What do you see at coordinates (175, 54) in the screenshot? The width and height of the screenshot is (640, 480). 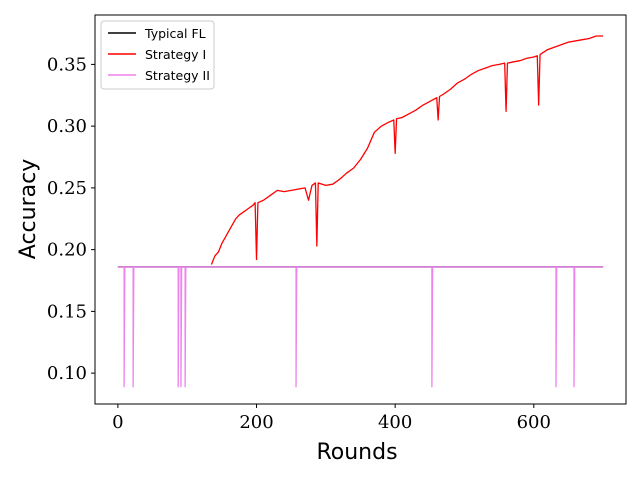 I see `legend-label-strategy-i: Strategy I` at bounding box center [175, 54].